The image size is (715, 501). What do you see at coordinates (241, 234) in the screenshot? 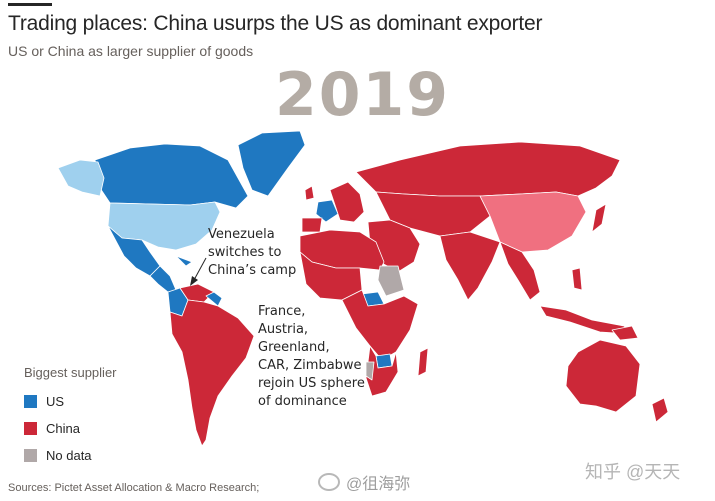
I see `annotation-venezuela-line: Venezuela` at bounding box center [241, 234].